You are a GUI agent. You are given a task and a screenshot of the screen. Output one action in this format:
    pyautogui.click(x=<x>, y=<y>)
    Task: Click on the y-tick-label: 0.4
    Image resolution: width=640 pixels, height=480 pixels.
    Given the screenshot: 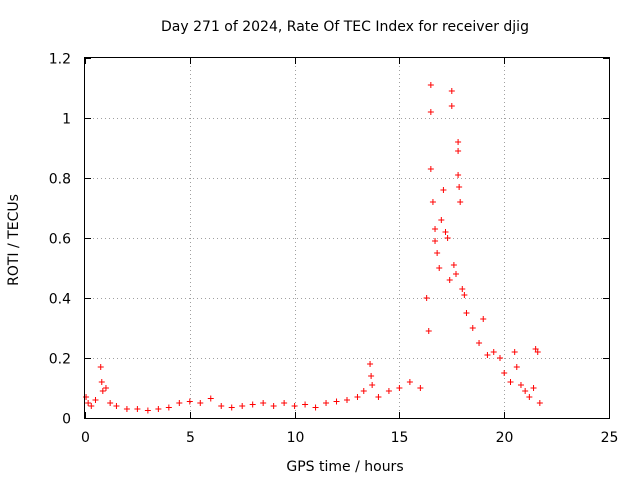 What is the action you would take?
    pyautogui.click(x=60, y=300)
    